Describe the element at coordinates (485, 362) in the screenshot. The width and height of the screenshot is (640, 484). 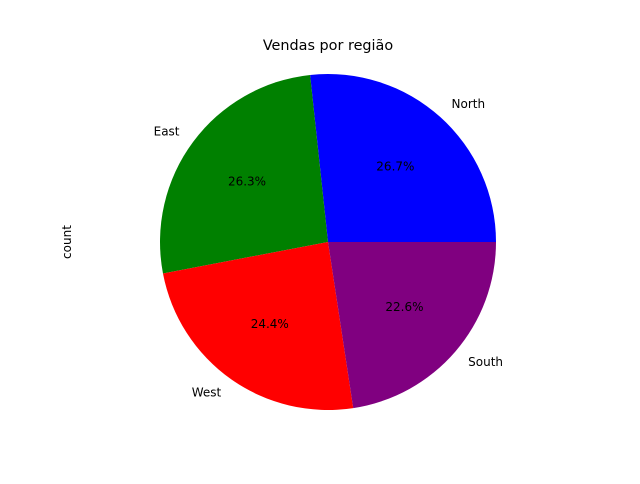
I see `slice-label-south: South` at that location.